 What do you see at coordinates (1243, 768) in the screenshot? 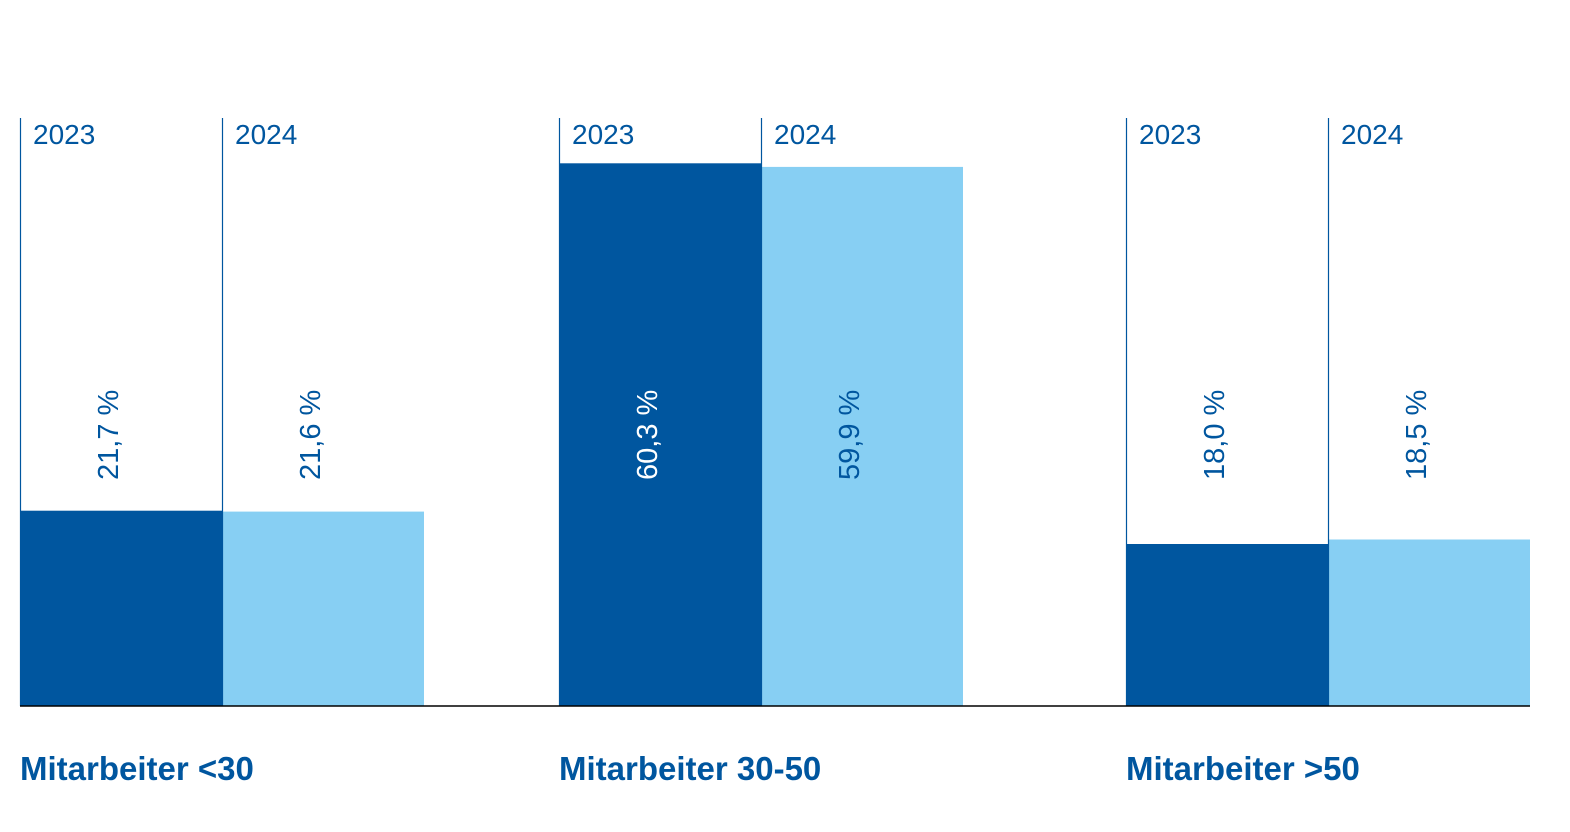
I see `category-label-3: Mitarbeiter >50` at bounding box center [1243, 768].